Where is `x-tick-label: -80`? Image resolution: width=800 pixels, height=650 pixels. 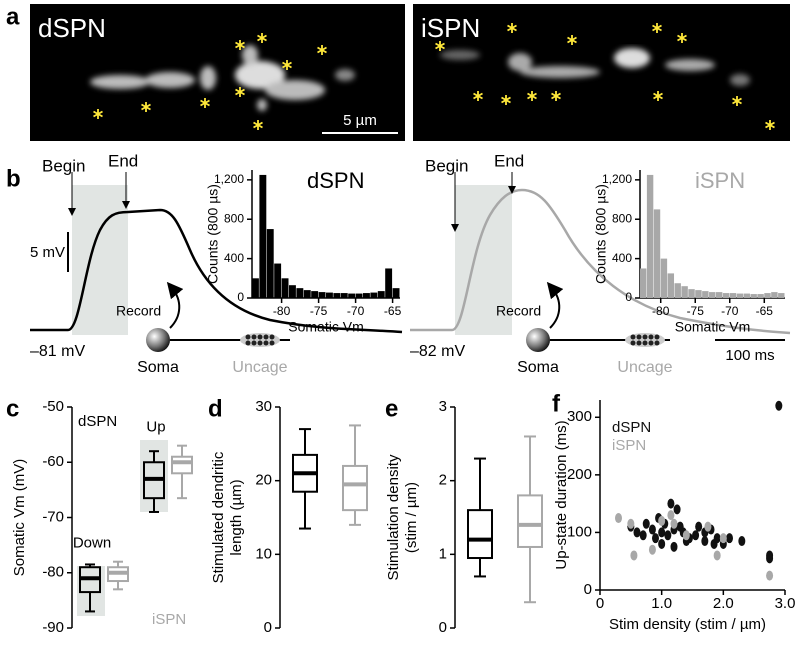 x-tick-label: -80 is located at coordinates (282, 311).